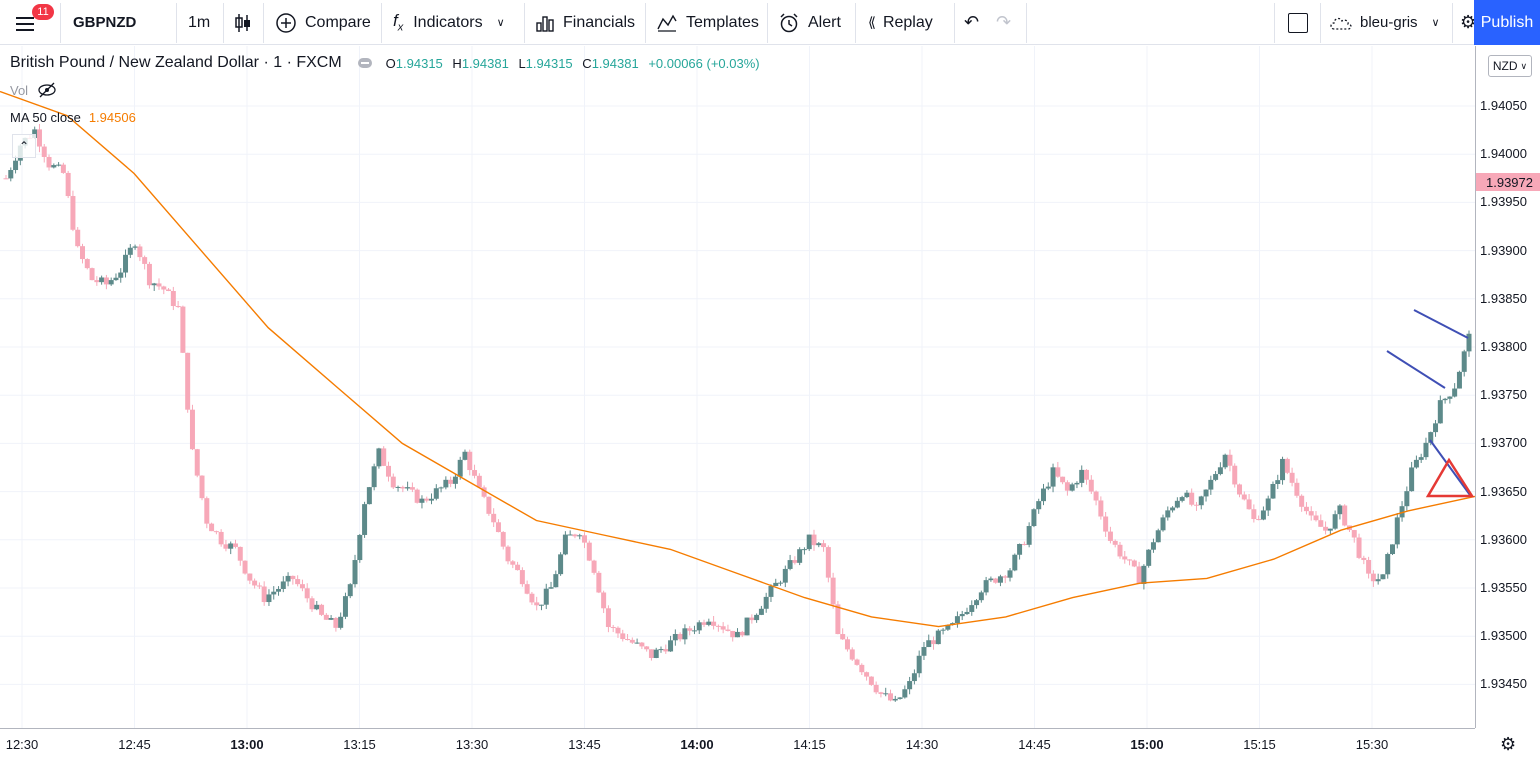 This screenshot has width=1540, height=760. Describe the element at coordinates (1507, 387) in the screenshot. I see `price-scale` at that location.